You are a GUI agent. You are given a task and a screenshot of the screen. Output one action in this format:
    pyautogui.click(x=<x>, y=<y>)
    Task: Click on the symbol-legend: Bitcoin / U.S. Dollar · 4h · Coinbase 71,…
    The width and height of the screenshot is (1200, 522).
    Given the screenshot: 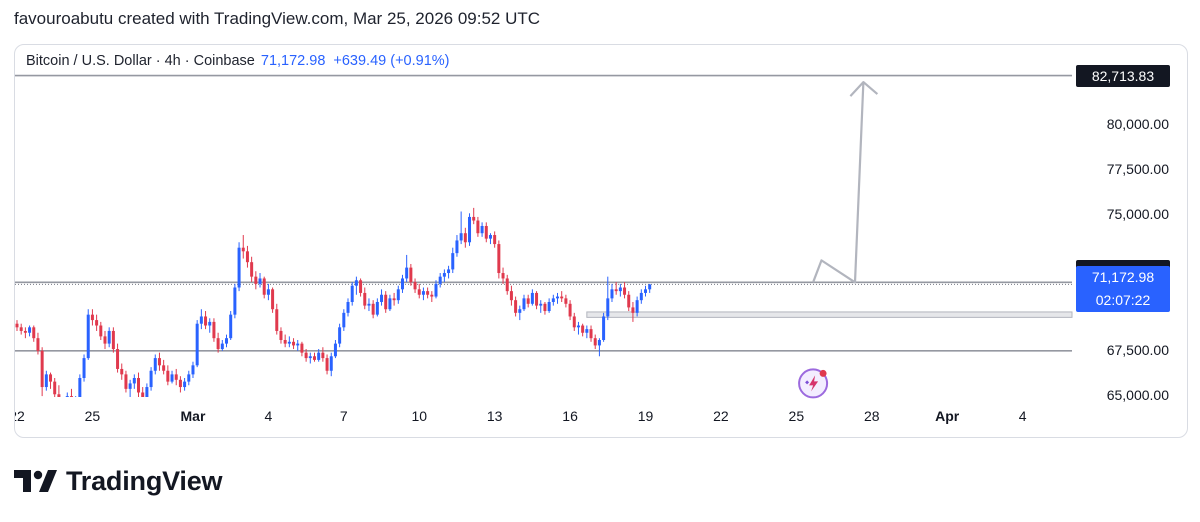 What is the action you would take?
    pyautogui.click(x=237, y=61)
    